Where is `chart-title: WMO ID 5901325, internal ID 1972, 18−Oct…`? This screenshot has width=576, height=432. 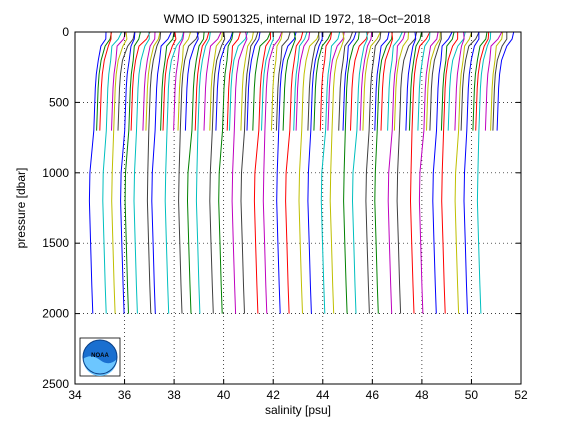
chart-title: WMO ID 5901325, internal ID 1972, 18−Oct… is located at coordinates (297, 19).